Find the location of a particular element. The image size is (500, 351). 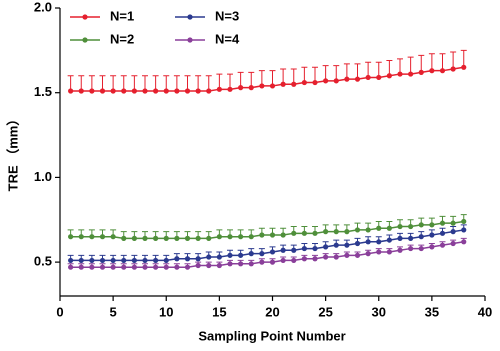

legend-label: N=1 is located at coordinates (122, 15).